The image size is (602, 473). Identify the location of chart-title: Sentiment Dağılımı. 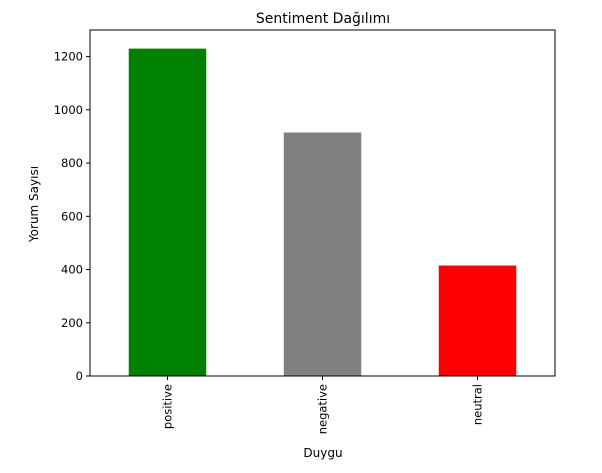
(323, 19).